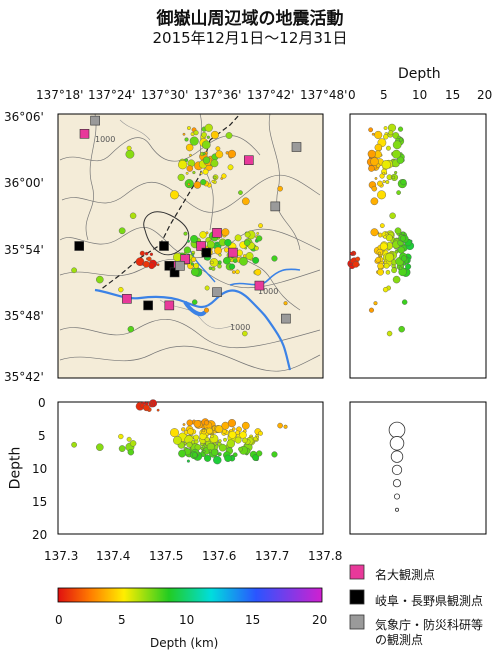 Image resolution: width=500 pixels, height=664 pixels. I want to click on lat-tick: 35°48', so click(24, 316).